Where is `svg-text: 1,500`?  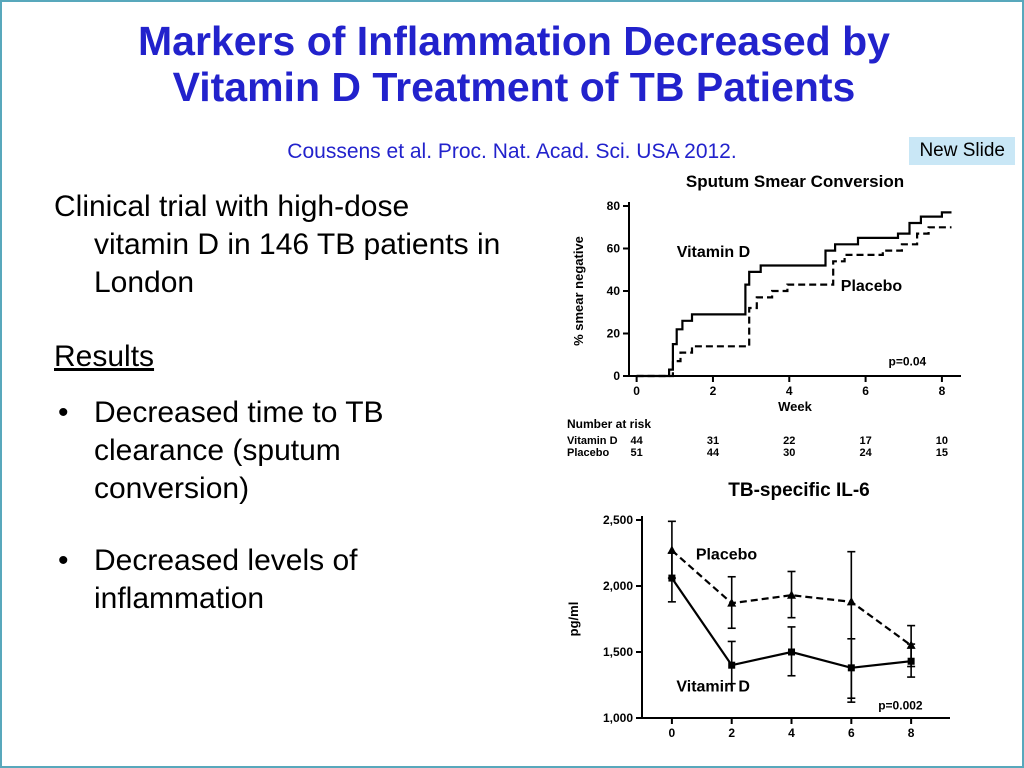 svg-text: 1,500 is located at coordinates (618, 652).